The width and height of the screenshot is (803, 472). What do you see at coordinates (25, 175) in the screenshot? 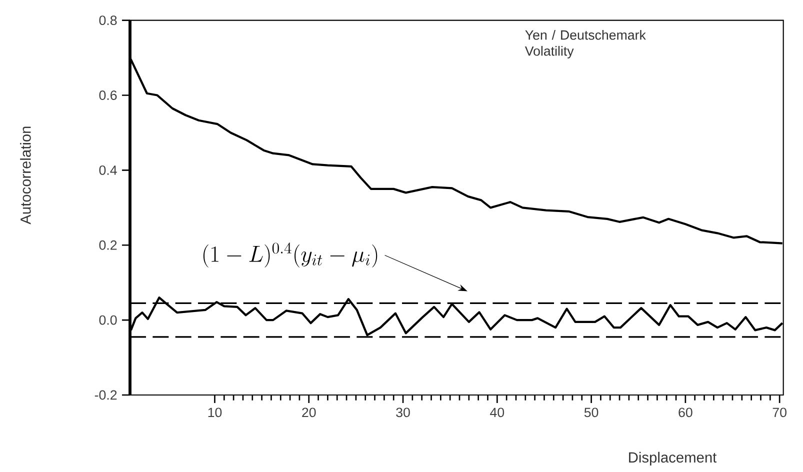
I see `y-axis-title: Autocorrelation` at bounding box center [25, 175].